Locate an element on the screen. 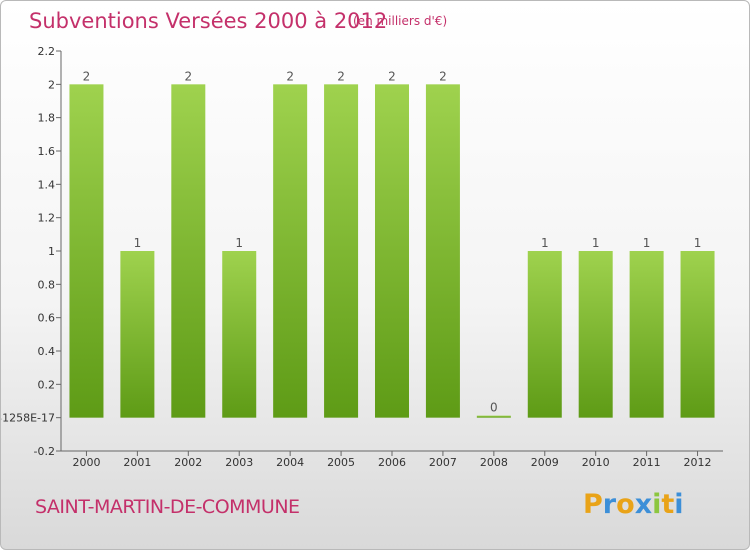  y-tick-label: -0.2 is located at coordinates (44, 451).